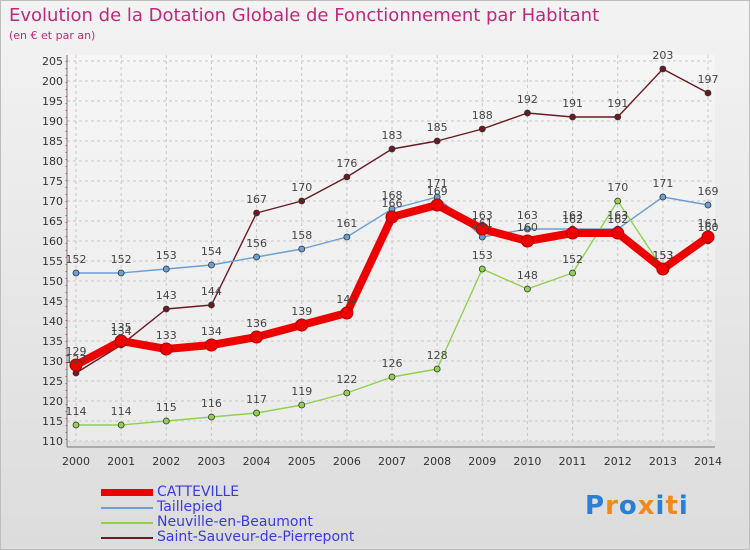 Image resolution: width=750 pixels, height=550 pixels. What do you see at coordinates (52, 81) in the screenshot?
I see `y-tick-label: 200` at bounding box center [52, 81].